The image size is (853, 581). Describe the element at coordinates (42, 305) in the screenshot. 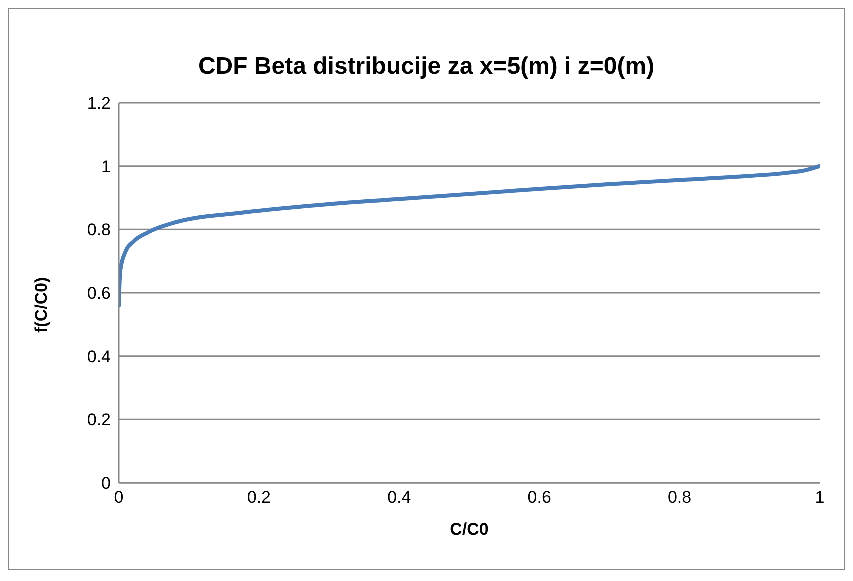

I see `y-axis-title: f(C/C0)` at that location.